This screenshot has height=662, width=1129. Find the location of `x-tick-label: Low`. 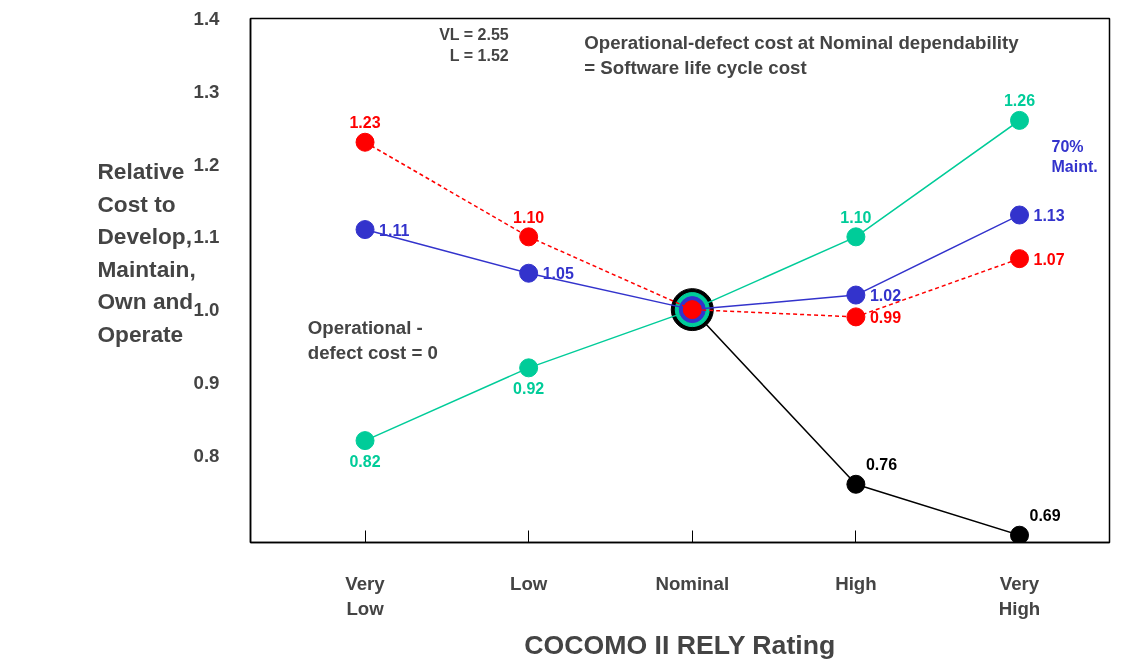

x-tick-label: Low is located at coordinates (529, 583).